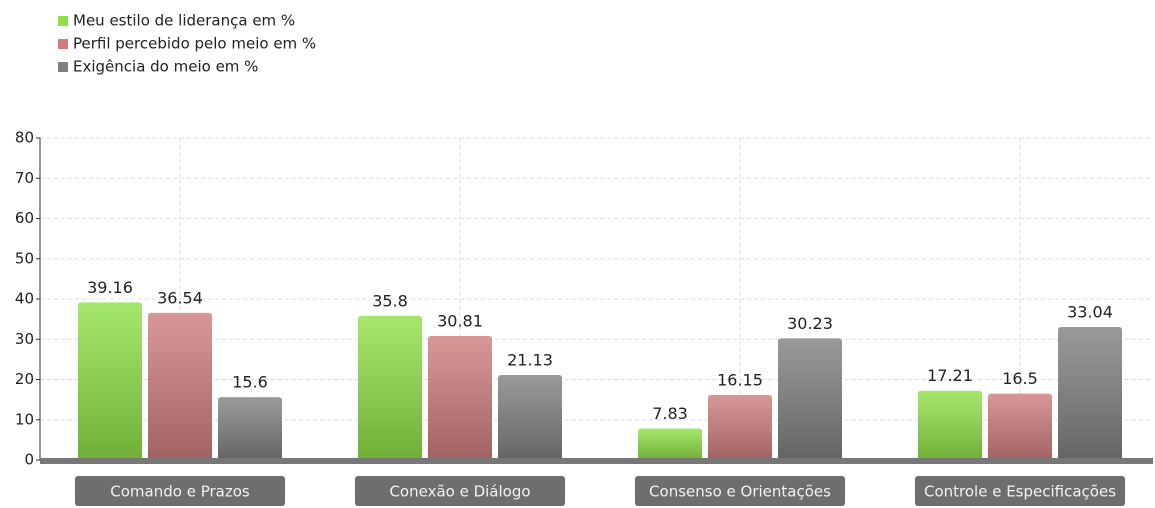  Describe the element at coordinates (740, 379) in the screenshot. I see `value-label: 16.15` at that location.